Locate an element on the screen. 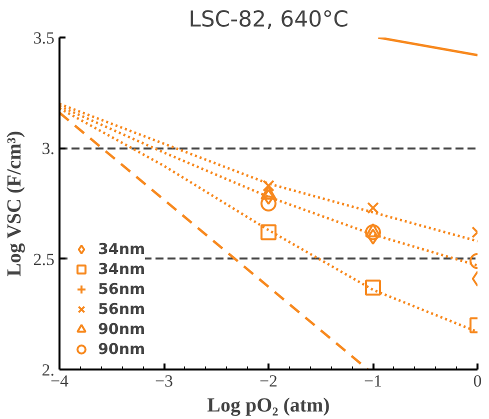  x-tick-label: −1 is located at coordinates (373, 381).